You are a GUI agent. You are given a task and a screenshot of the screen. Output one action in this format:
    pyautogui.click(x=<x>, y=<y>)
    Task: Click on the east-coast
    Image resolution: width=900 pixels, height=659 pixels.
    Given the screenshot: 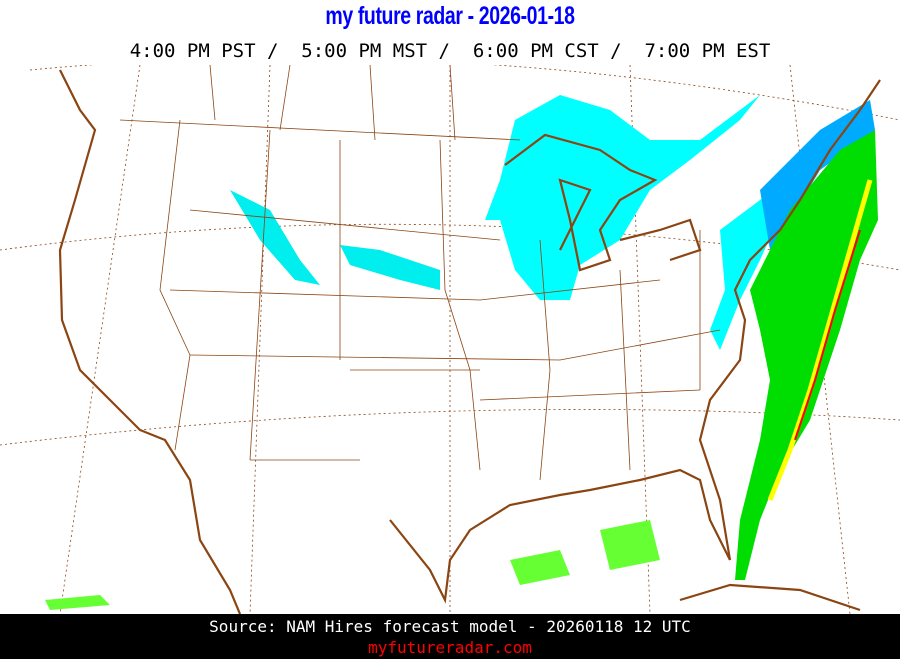 What is the action you would take?
    pyautogui.click(x=789, y=320)
    